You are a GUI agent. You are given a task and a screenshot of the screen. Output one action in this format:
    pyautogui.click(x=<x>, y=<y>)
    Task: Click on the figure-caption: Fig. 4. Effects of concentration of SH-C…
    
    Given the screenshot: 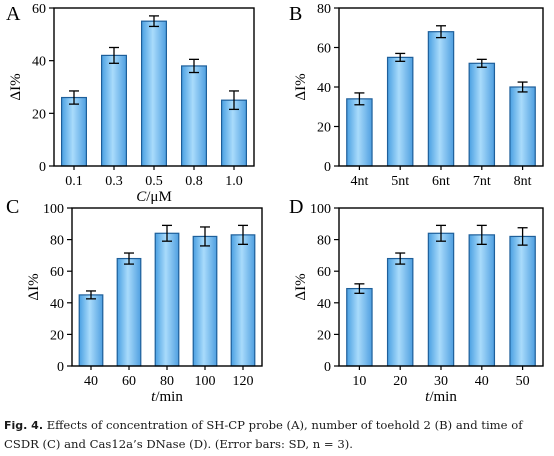 What is the action you would take?
    pyautogui.click(x=277, y=435)
    